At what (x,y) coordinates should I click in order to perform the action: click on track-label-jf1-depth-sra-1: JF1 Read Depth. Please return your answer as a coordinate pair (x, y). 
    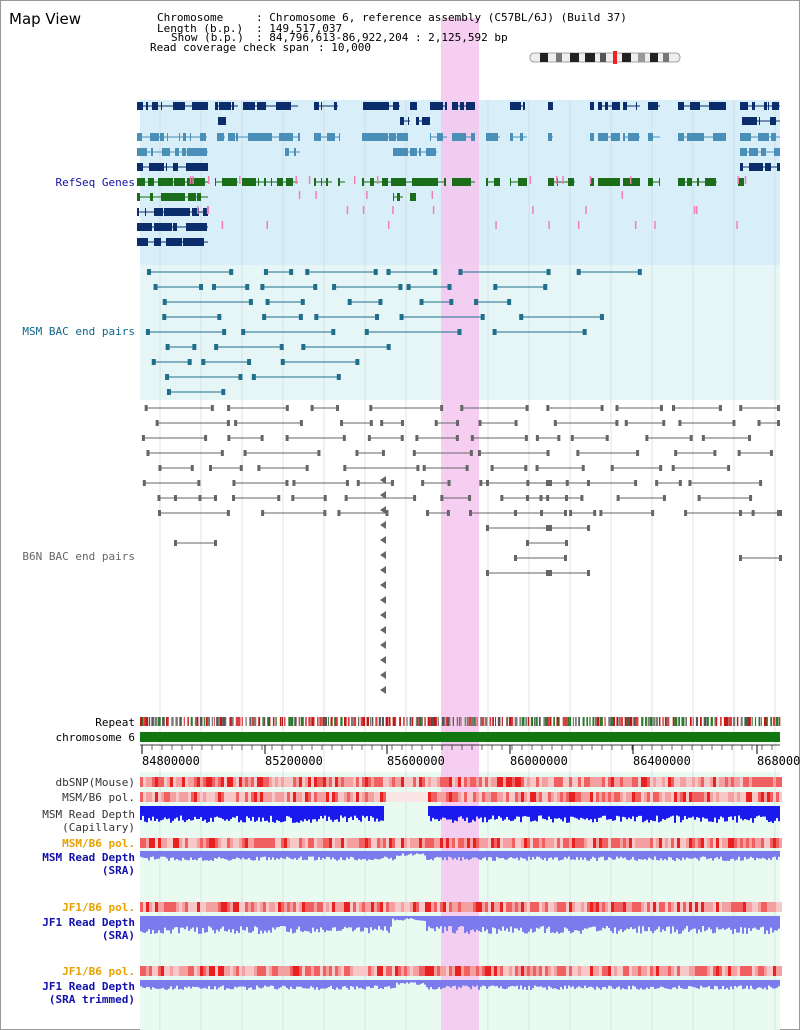
    Looking at the image, I should click on (88, 922).